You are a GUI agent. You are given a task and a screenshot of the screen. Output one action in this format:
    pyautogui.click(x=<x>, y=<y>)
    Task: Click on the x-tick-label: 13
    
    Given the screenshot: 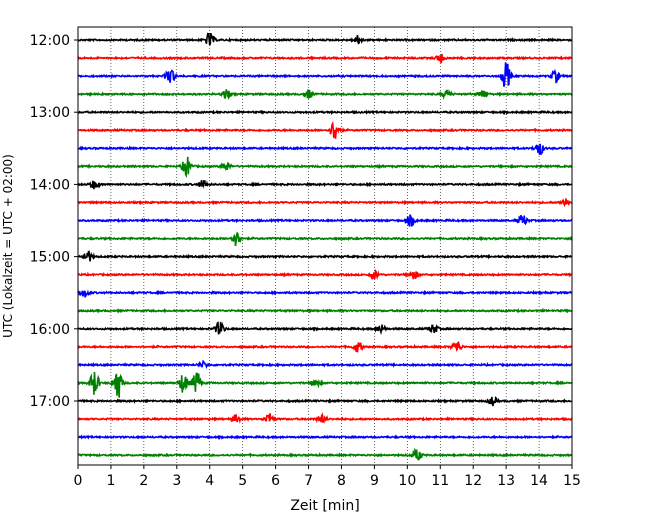 What is the action you would take?
    pyautogui.click(x=506, y=481)
    